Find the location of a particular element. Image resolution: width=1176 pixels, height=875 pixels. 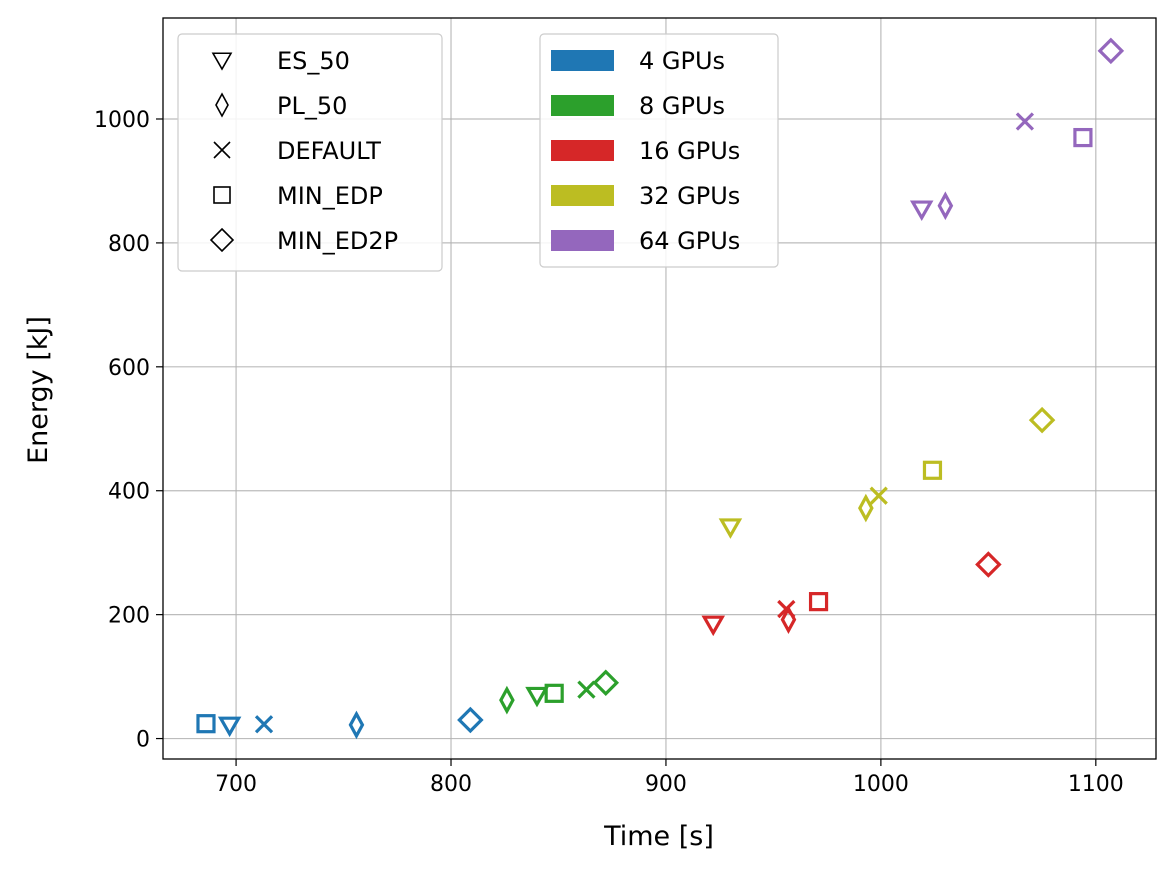

legend-label-default: DEFAULT is located at coordinates (329, 151).